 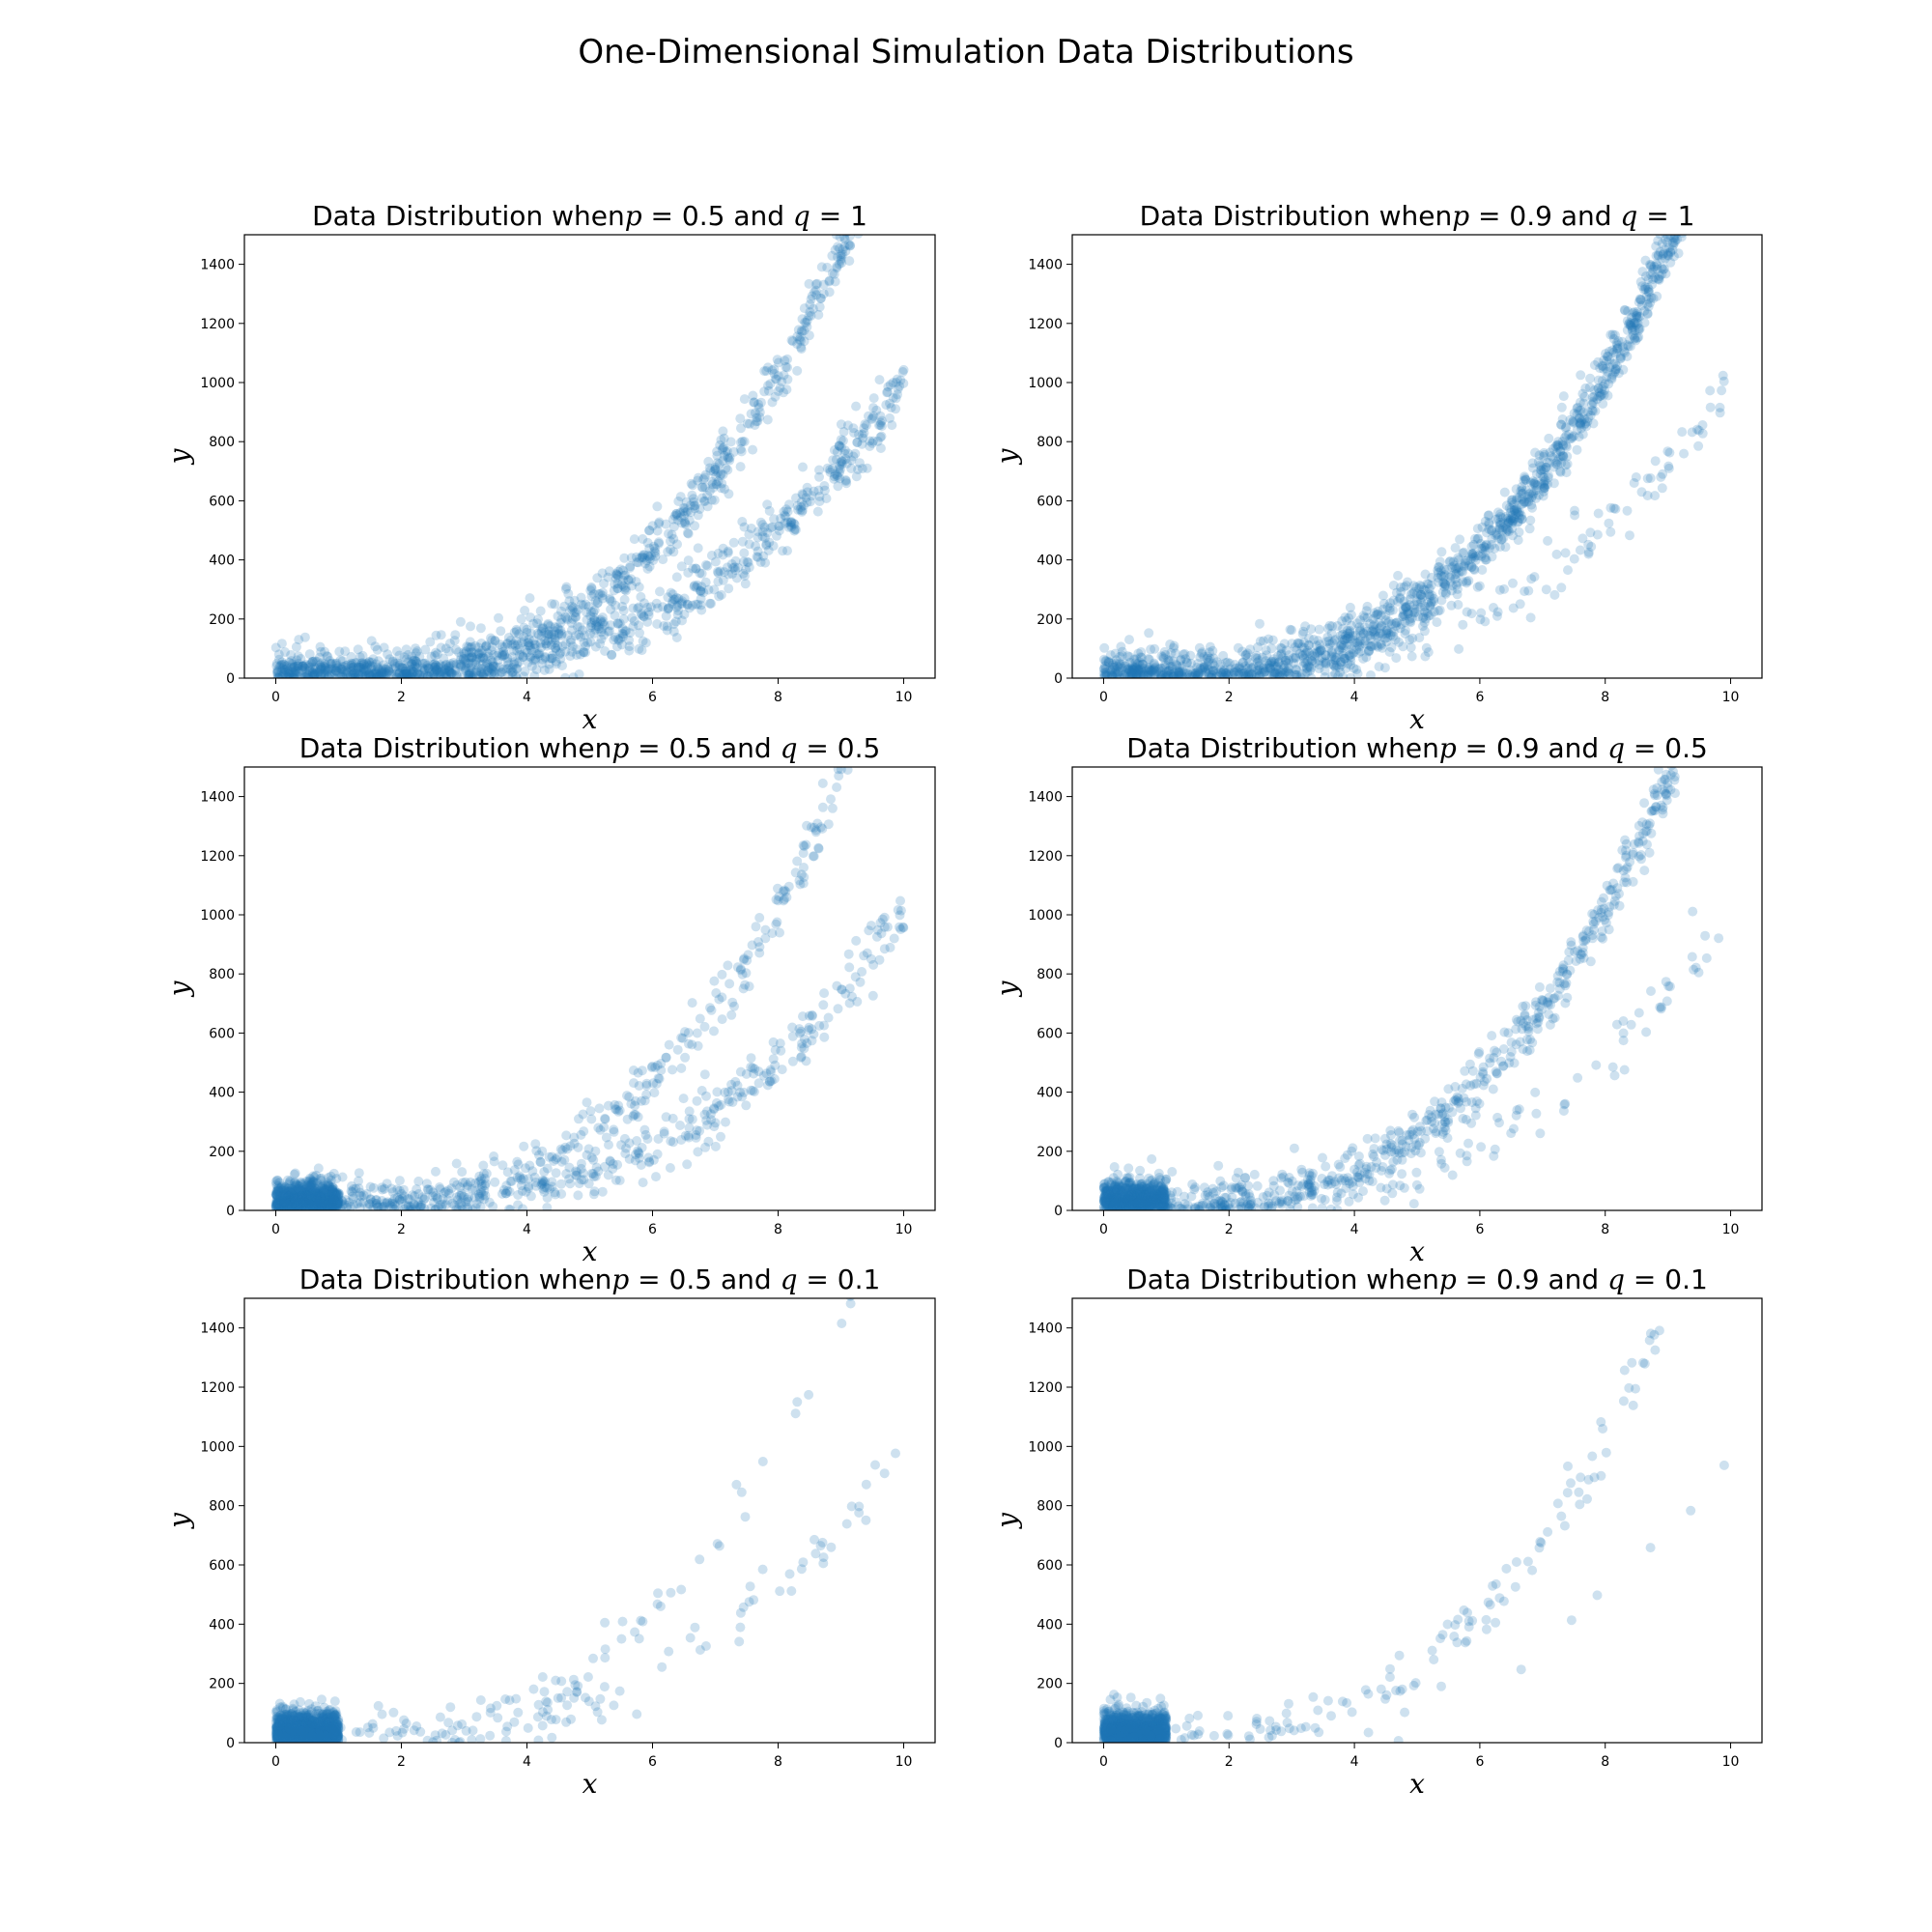 I want to click on x-tick-label: 6, so click(x=1479, y=697).